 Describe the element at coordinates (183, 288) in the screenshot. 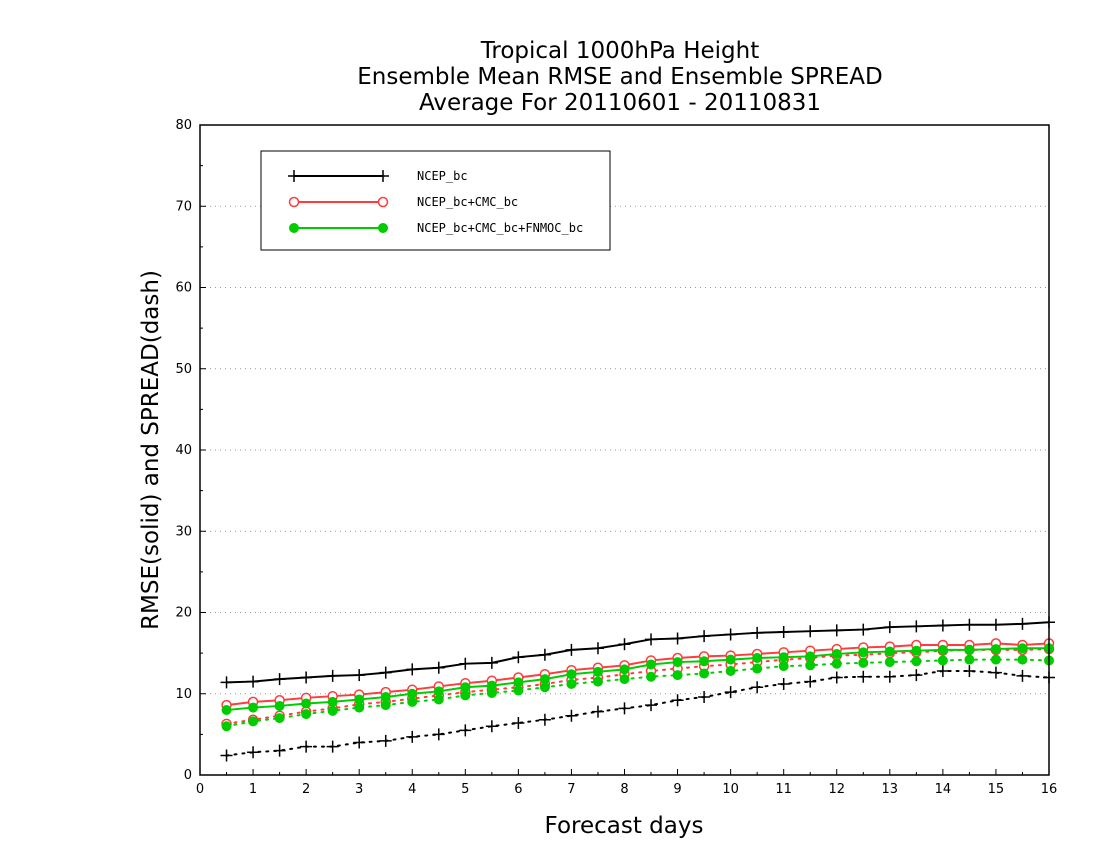

I see `y-tick-label-60: 60` at that location.